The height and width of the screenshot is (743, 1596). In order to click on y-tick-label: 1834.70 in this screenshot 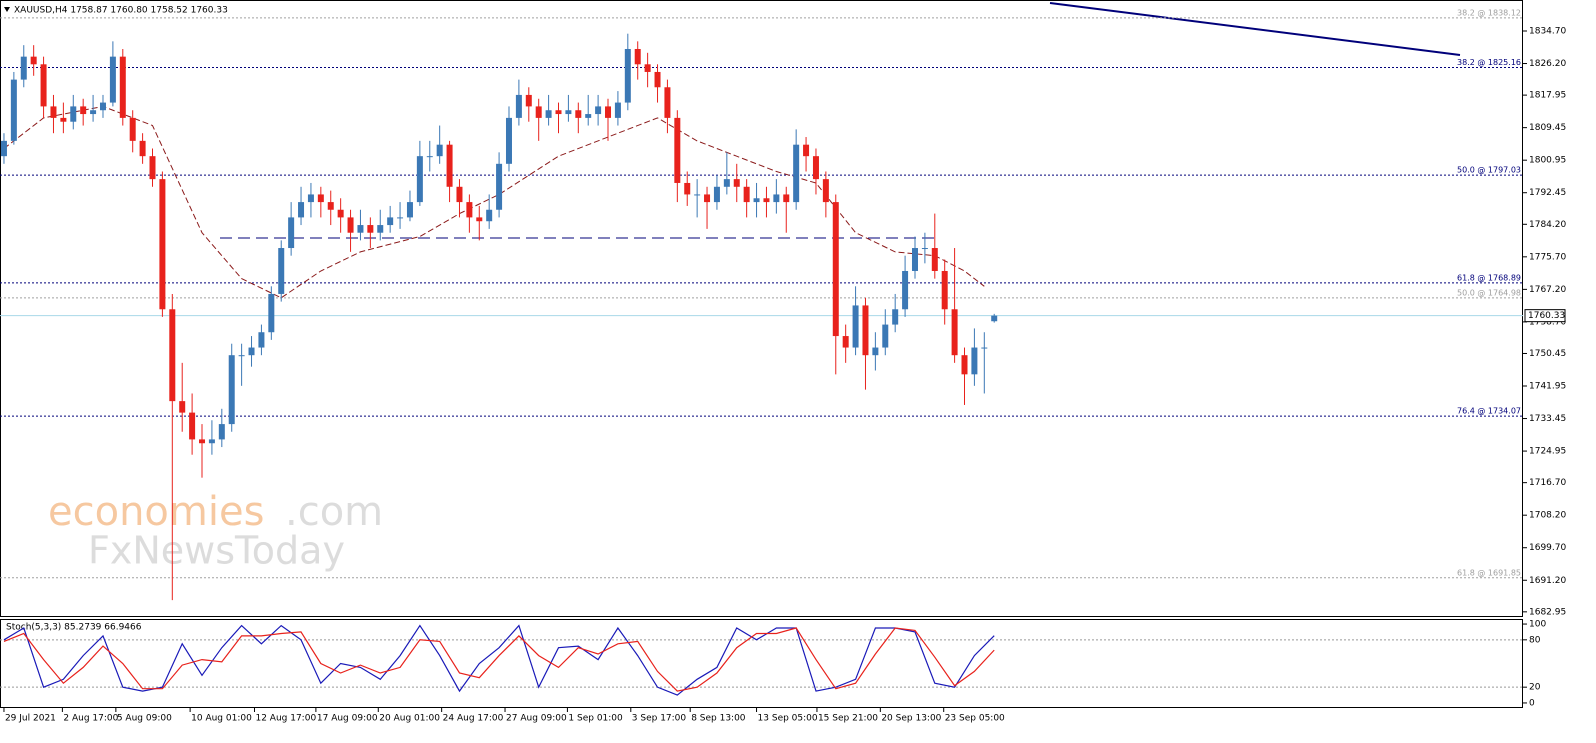, I will do `click(1547, 32)`.